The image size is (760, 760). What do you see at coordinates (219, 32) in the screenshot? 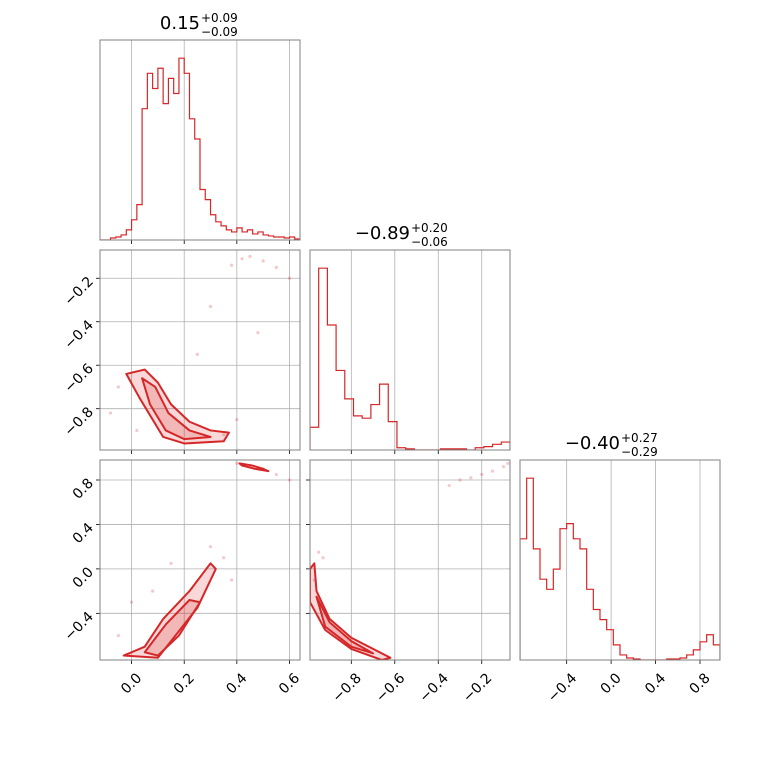
I see `panel-title: −0.09` at bounding box center [219, 32].